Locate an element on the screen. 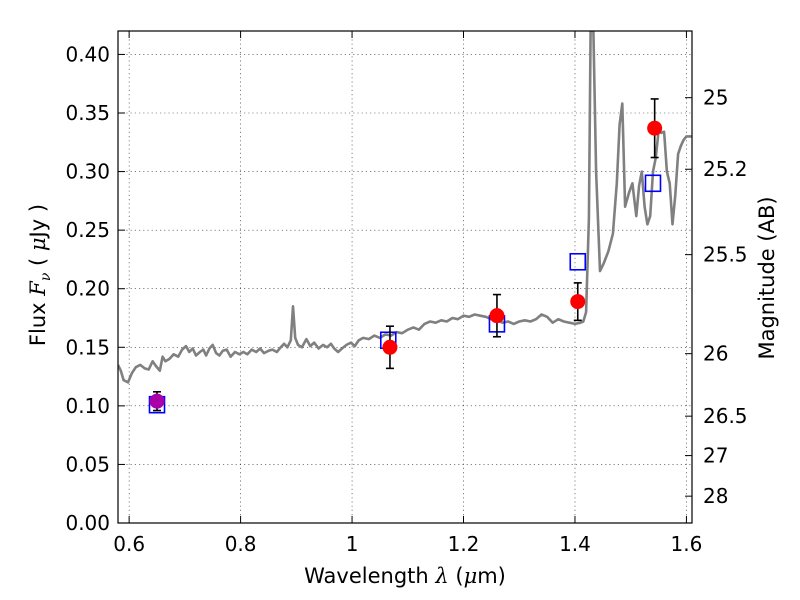 Image resolution: width=800 pixels, height=600 pixels. y2-tick-label: 26.5 is located at coordinates (725, 416).